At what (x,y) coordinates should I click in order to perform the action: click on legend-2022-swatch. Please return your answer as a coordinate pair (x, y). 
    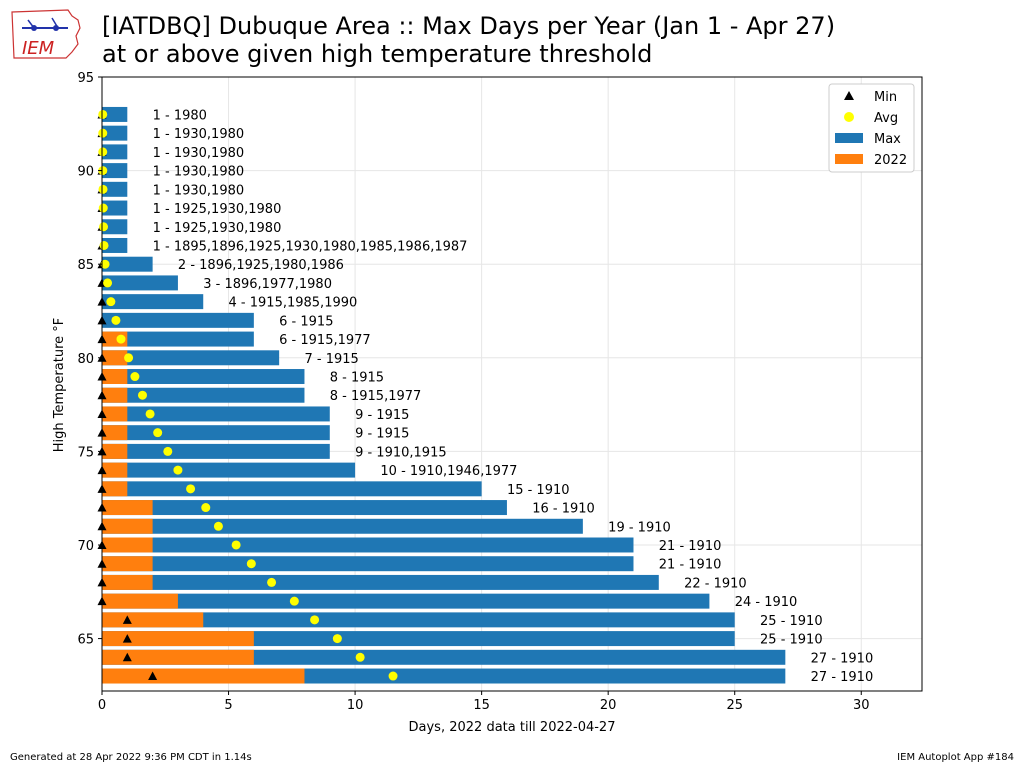
    Looking at the image, I should click on (849, 159).